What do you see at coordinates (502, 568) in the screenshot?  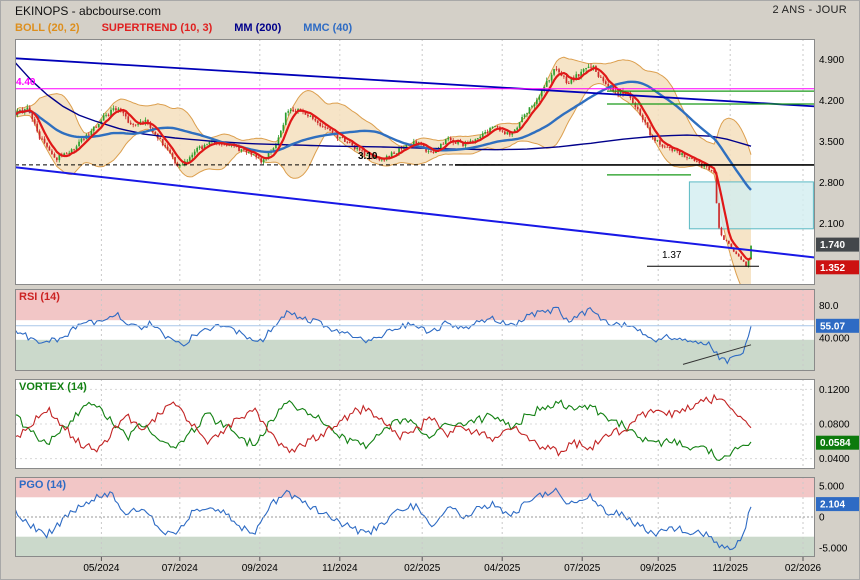 I see `date-label: 04/2025` at bounding box center [502, 568].